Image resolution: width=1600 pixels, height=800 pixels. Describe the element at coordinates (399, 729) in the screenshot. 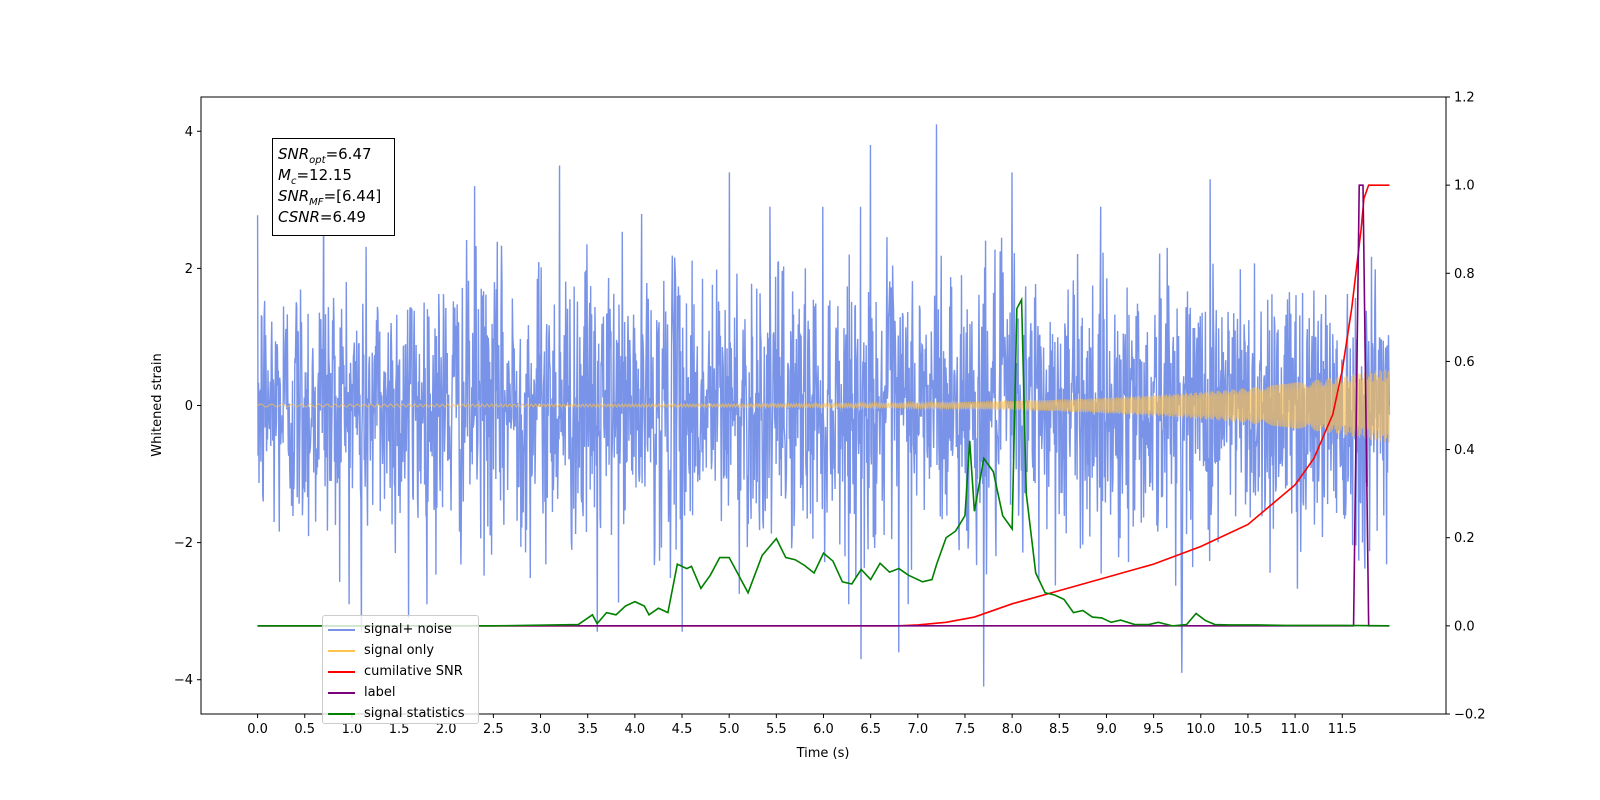

I see `x-tick-label: 1.5` at that location.